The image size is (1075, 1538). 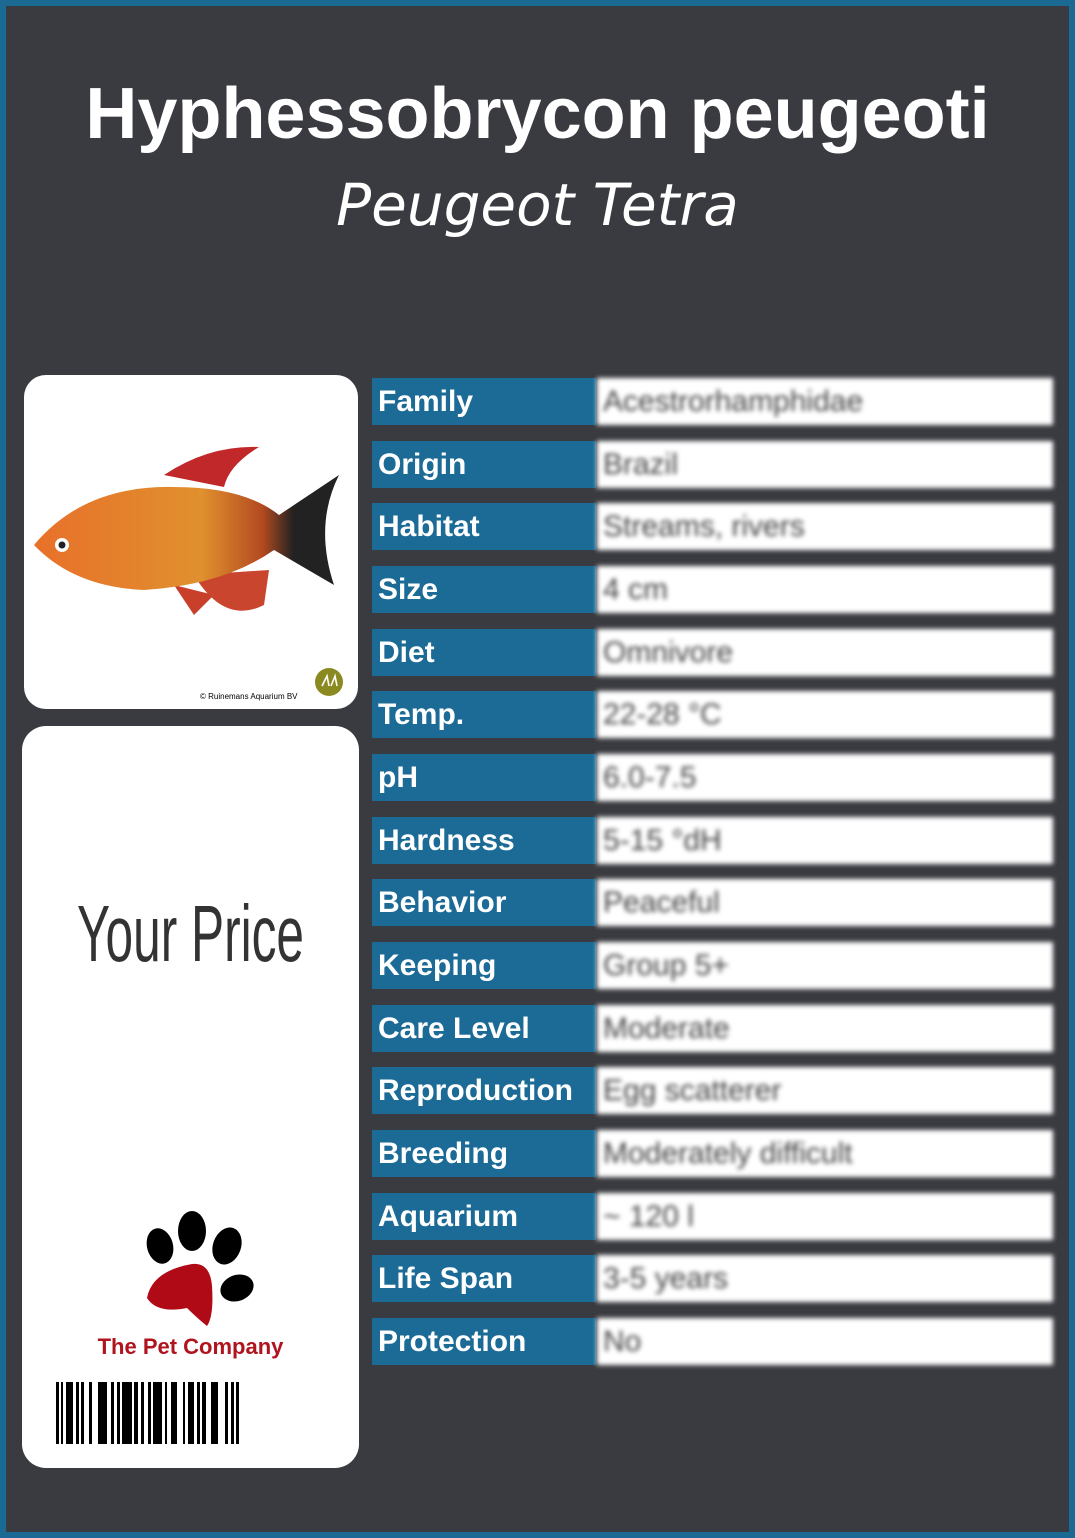 I want to click on fact-value: 6.0-7.5, so click(x=825, y=778).